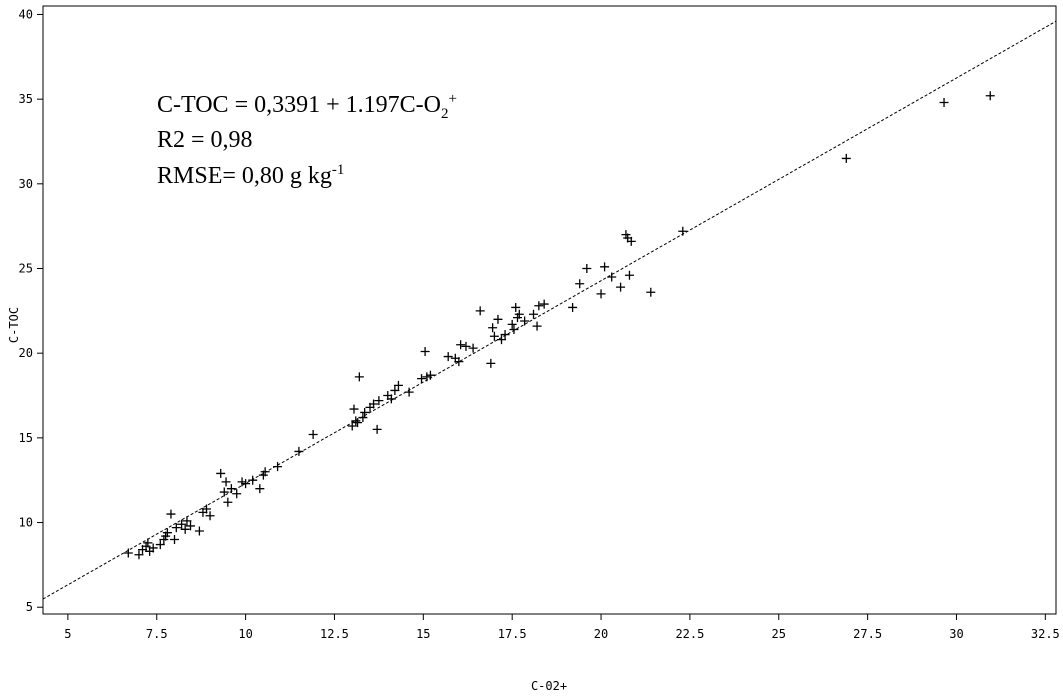 Image resolution: width=1063 pixels, height=697 pixels. What do you see at coordinates (512, 634) in the screenshot?
I see `x-tick-label: 17.5` at bounding box center [512, 634].